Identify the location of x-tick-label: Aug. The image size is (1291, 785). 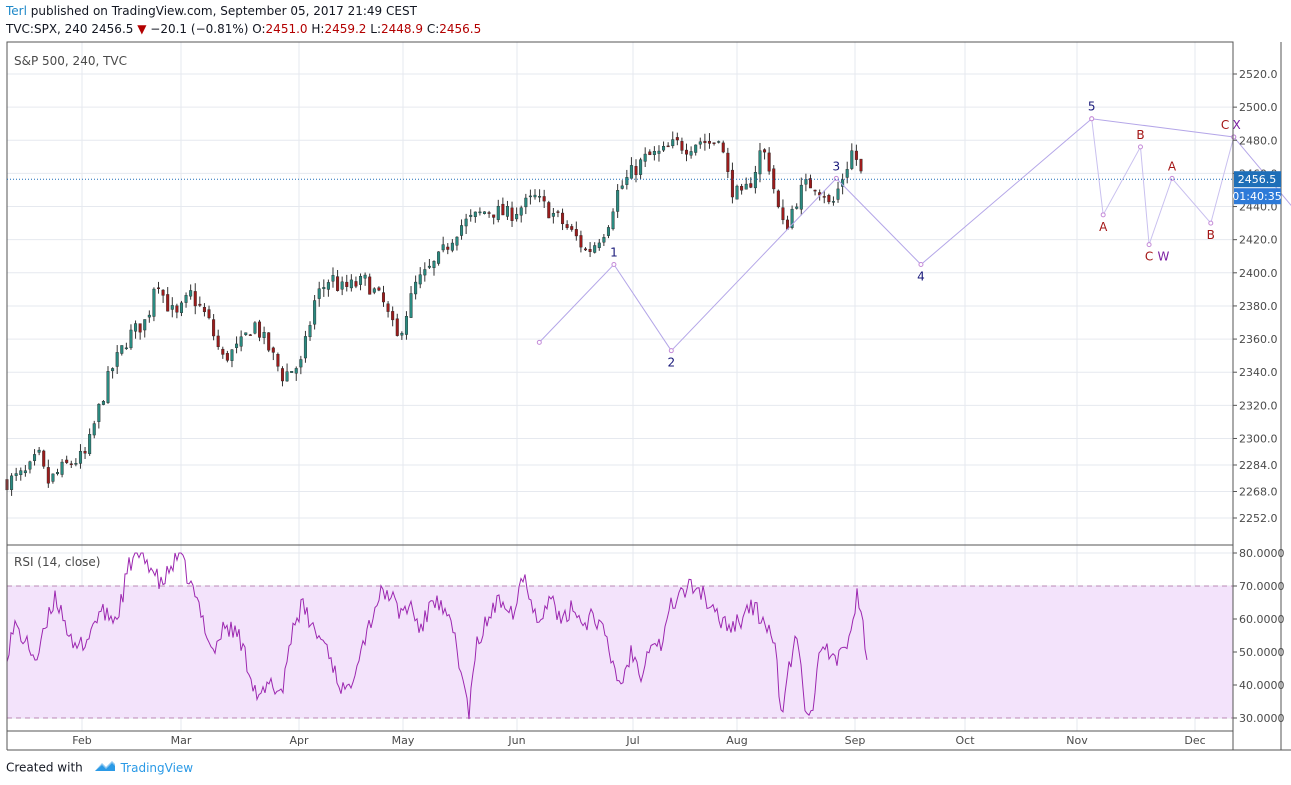
(736, 740).